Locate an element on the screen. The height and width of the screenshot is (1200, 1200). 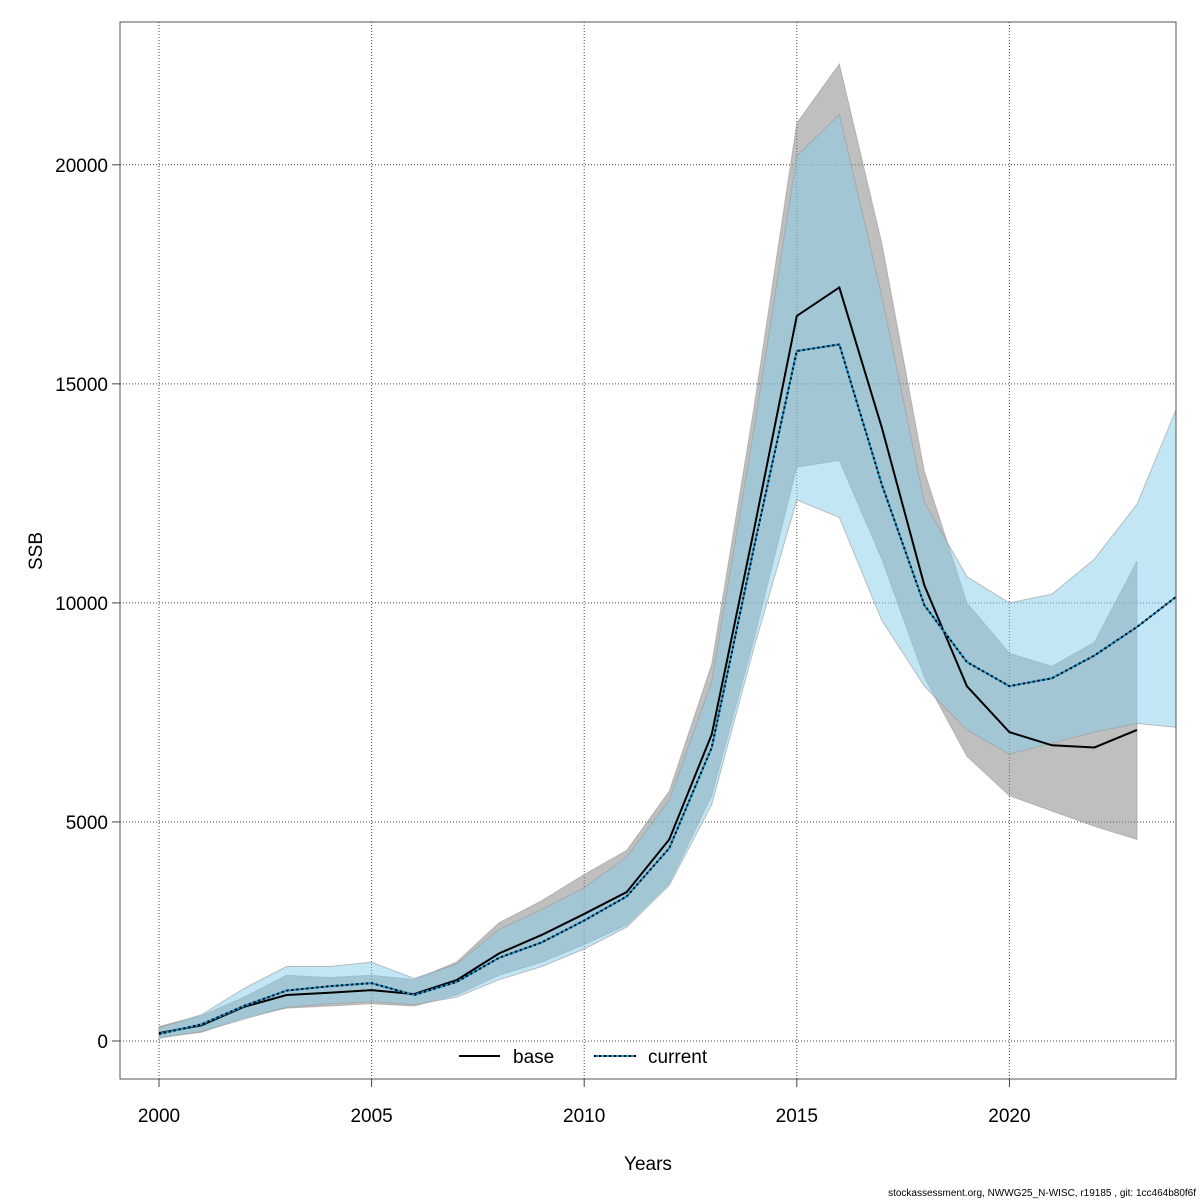
x-tick-label: 2005 is located at coordinates (371, 1116).